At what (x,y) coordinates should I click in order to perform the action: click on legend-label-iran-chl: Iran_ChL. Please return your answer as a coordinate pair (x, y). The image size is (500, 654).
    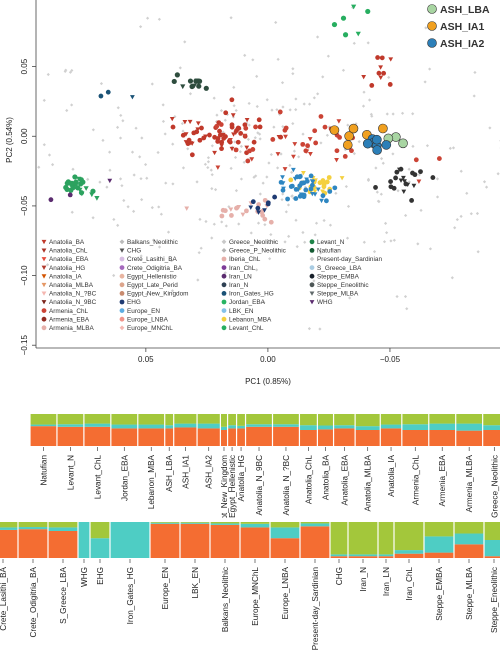
    Looking at the image, I should click on (242, 268).